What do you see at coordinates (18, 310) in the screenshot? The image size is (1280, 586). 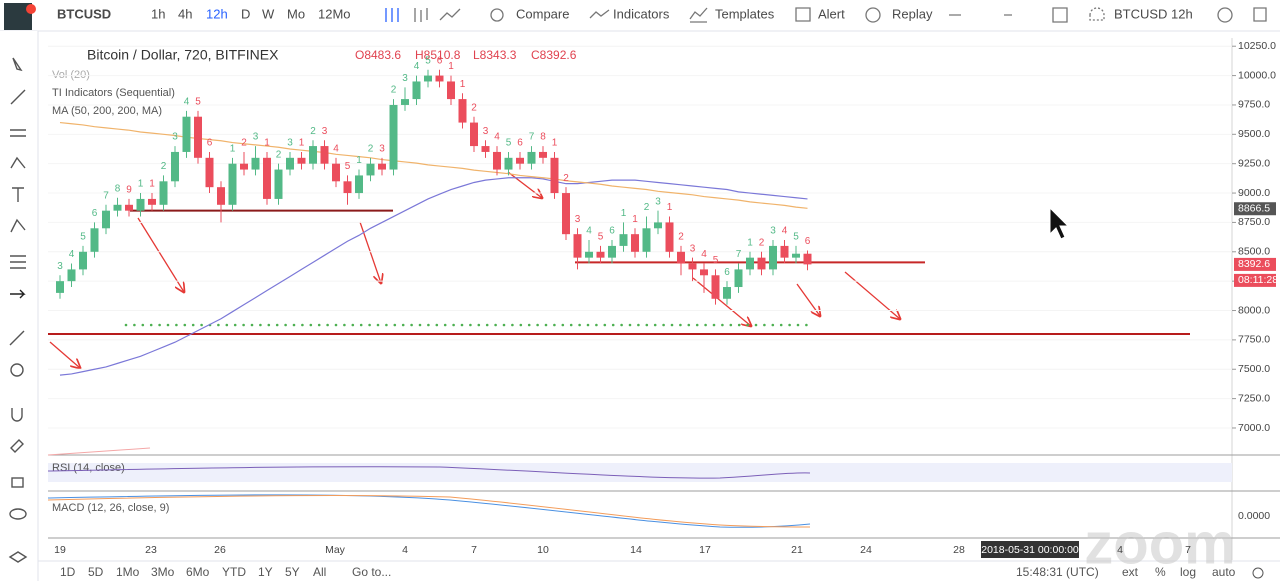 I see `drawing-tools` at bounding box center [18, 310].